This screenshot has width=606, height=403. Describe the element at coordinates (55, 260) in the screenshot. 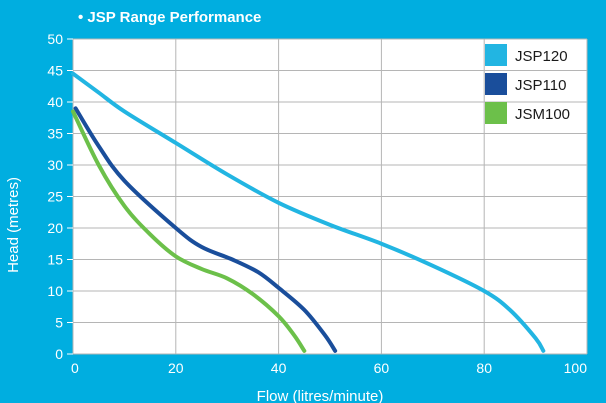

I see `y-tick-label: 15` at that location.